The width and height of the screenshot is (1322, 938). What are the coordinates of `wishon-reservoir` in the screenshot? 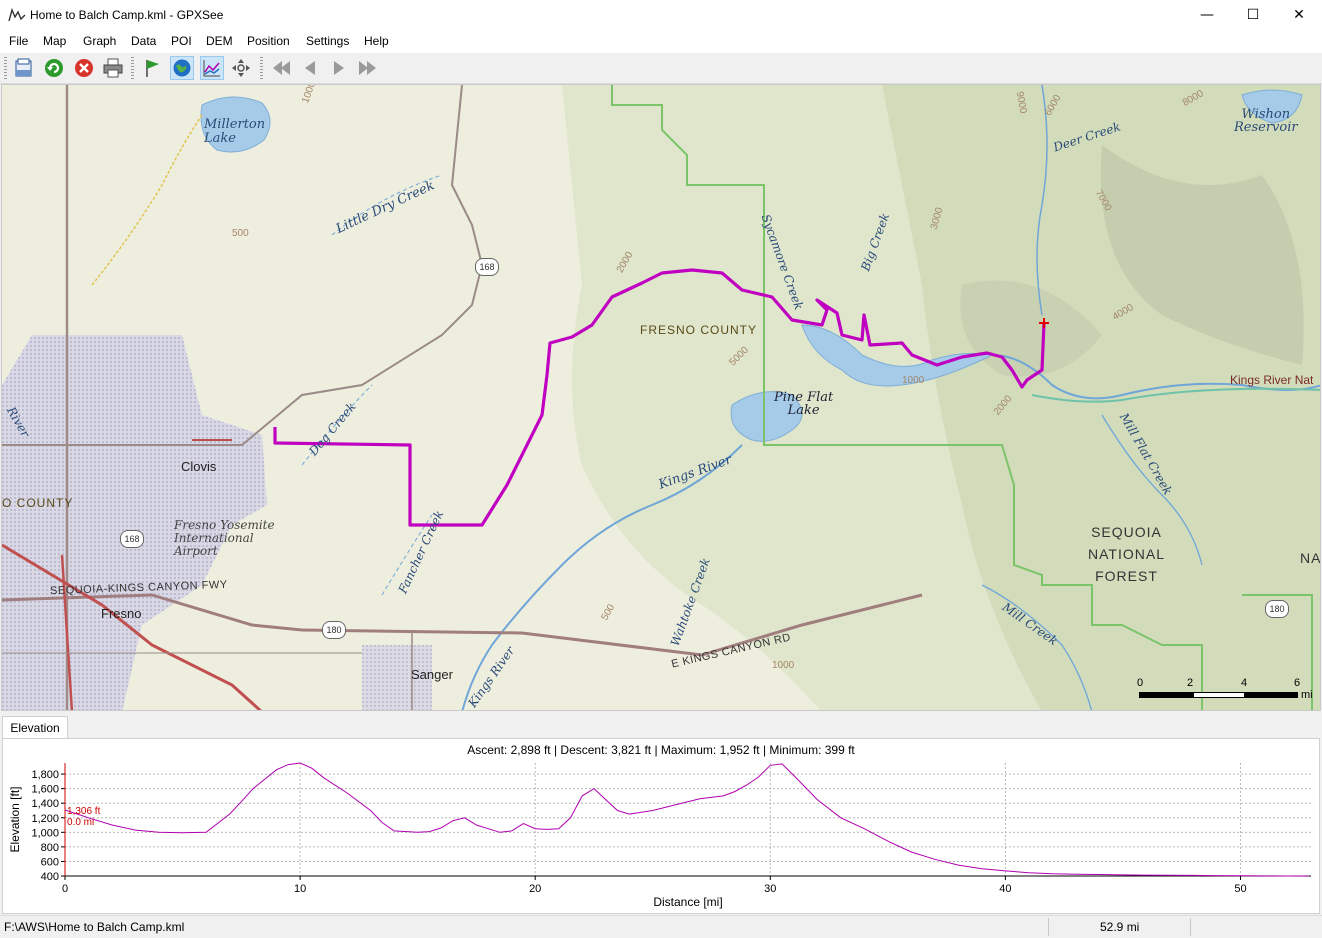 It's located at (1272, 106).